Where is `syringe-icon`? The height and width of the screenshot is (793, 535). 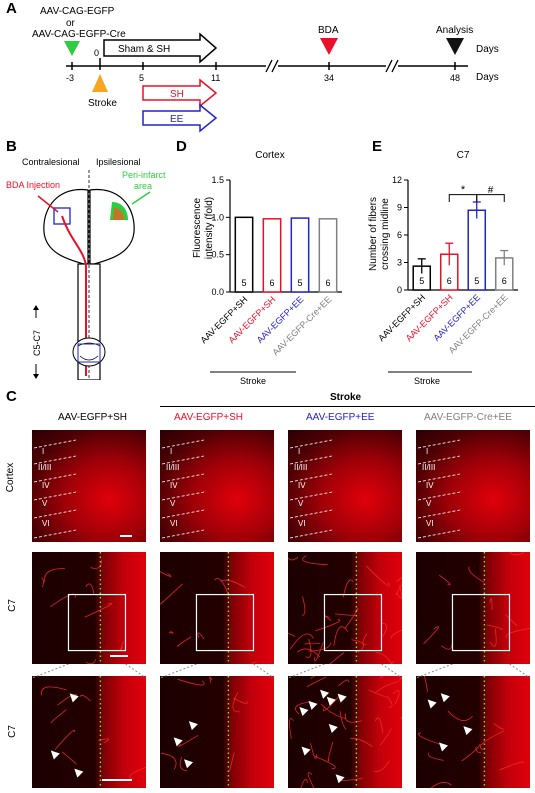
syringe-icon is located at coordinates (48, 204).